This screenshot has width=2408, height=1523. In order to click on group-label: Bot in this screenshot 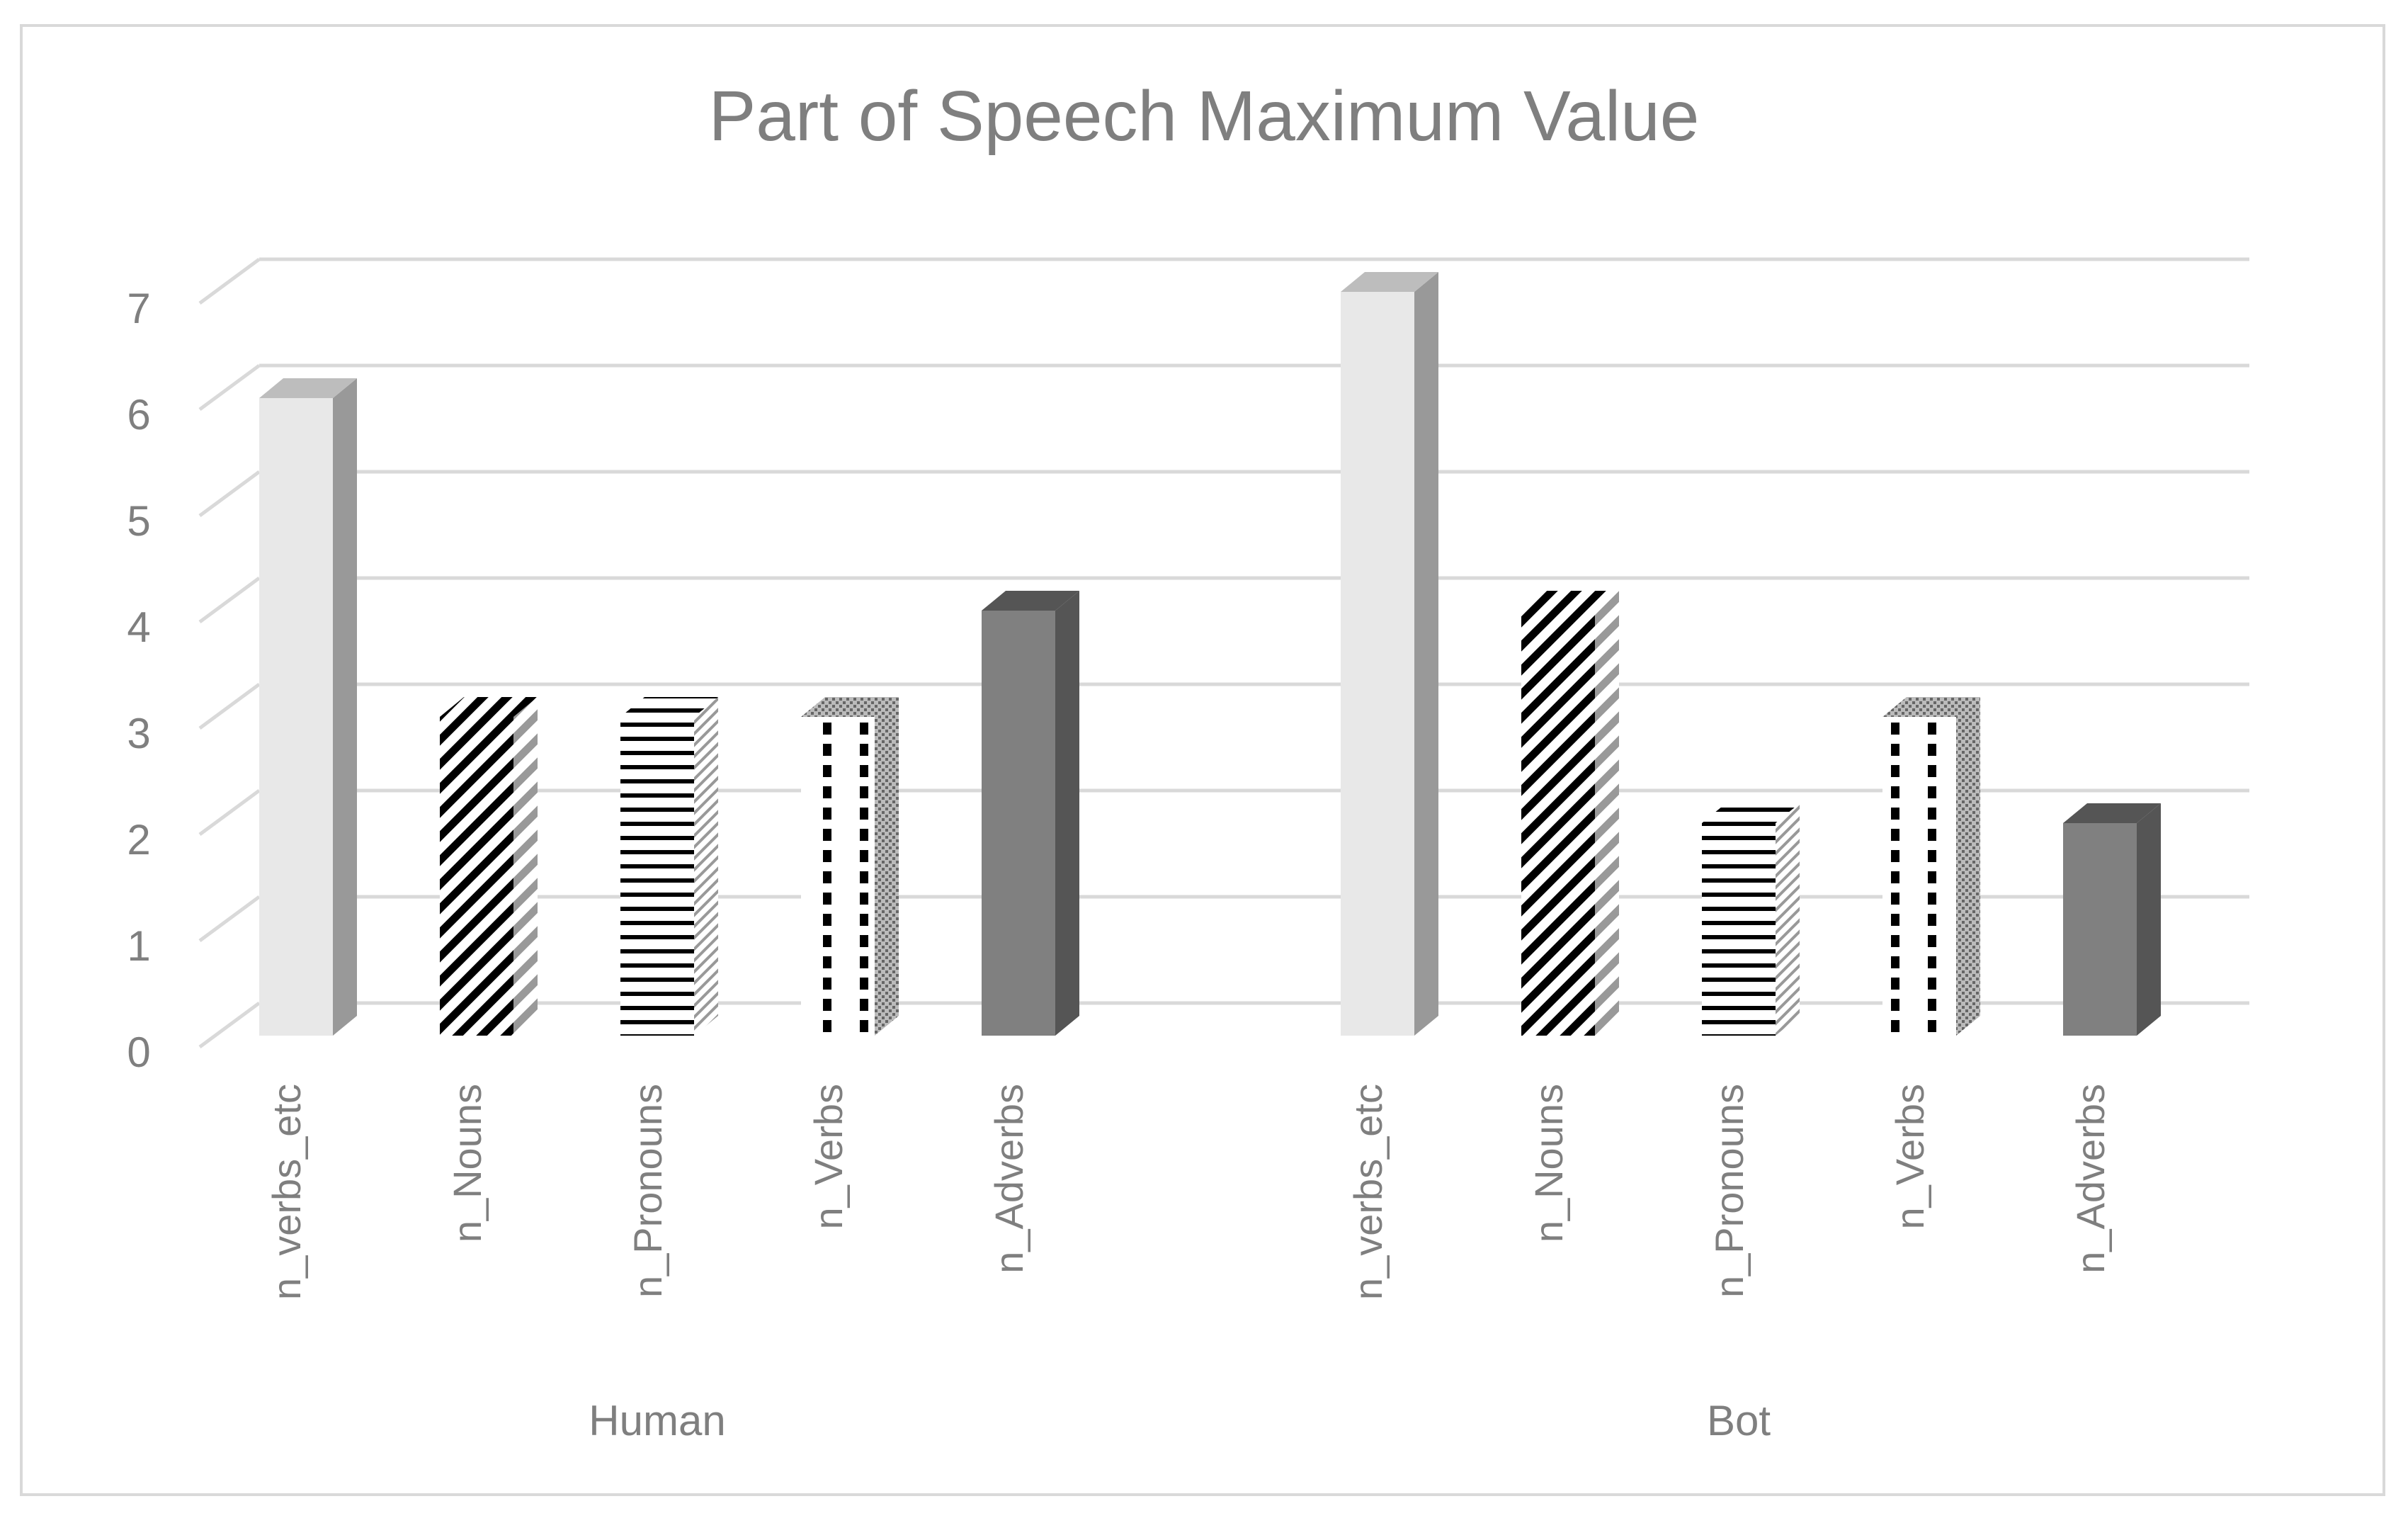, I will do `click(1739, 1420)`.